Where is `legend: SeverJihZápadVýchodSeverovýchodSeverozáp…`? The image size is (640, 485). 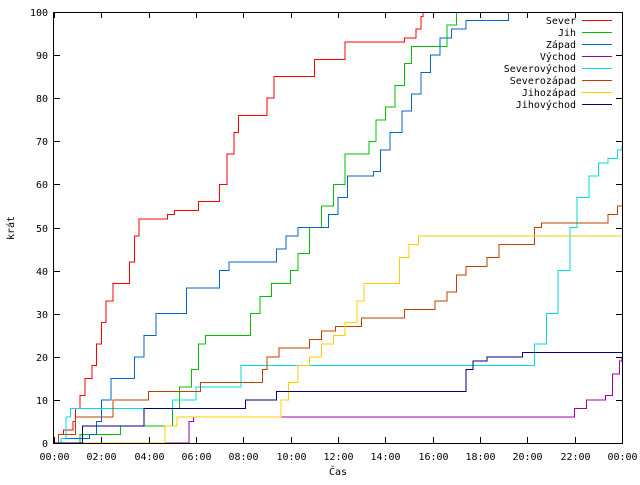 legend: SeverJihZápadVýchodSeverovýchodSeverozáp… is located at coordinates (558, 63).